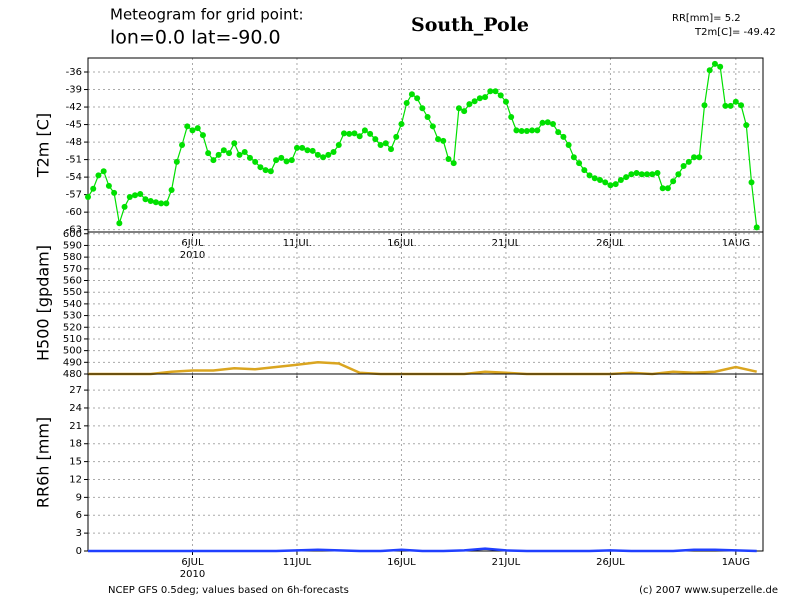 This screenshot has width=800, height=600. I want to click on y-tick-label: 15, so click(75, 462).